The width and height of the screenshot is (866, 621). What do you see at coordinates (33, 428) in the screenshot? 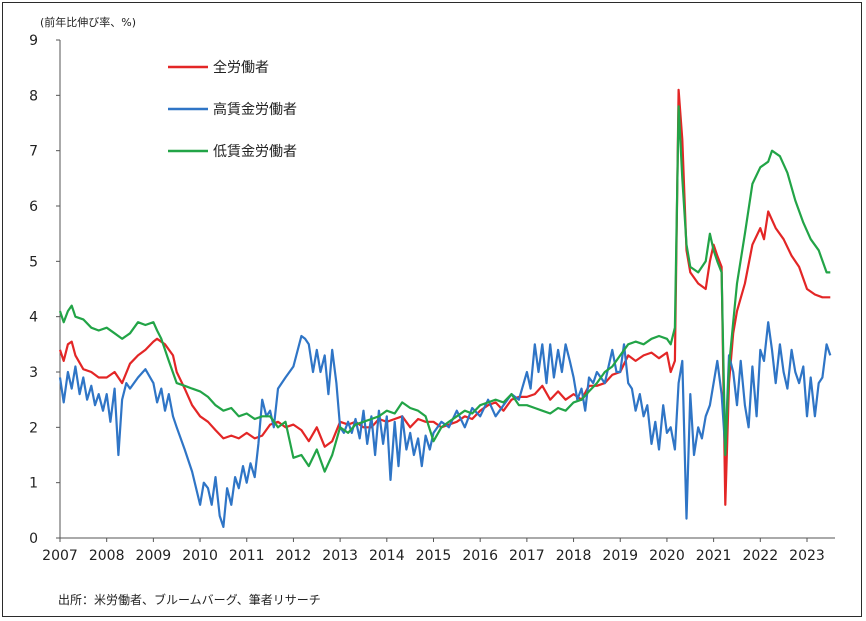
I see `y-tick-label: 2` at bounding box center [33, 428].